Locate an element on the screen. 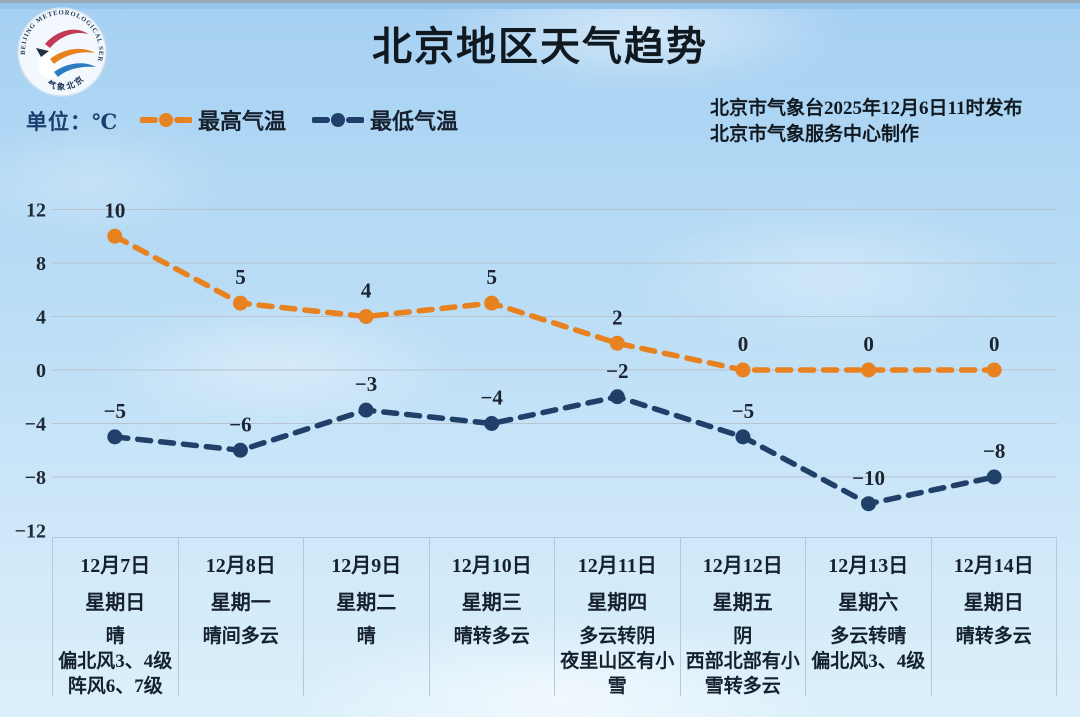 The height and width of the screenshot is (717, 1080). forecast-column: 12月13日 星期六多云转晴 偏北风3、4级 is located at coordinates (868, 617).